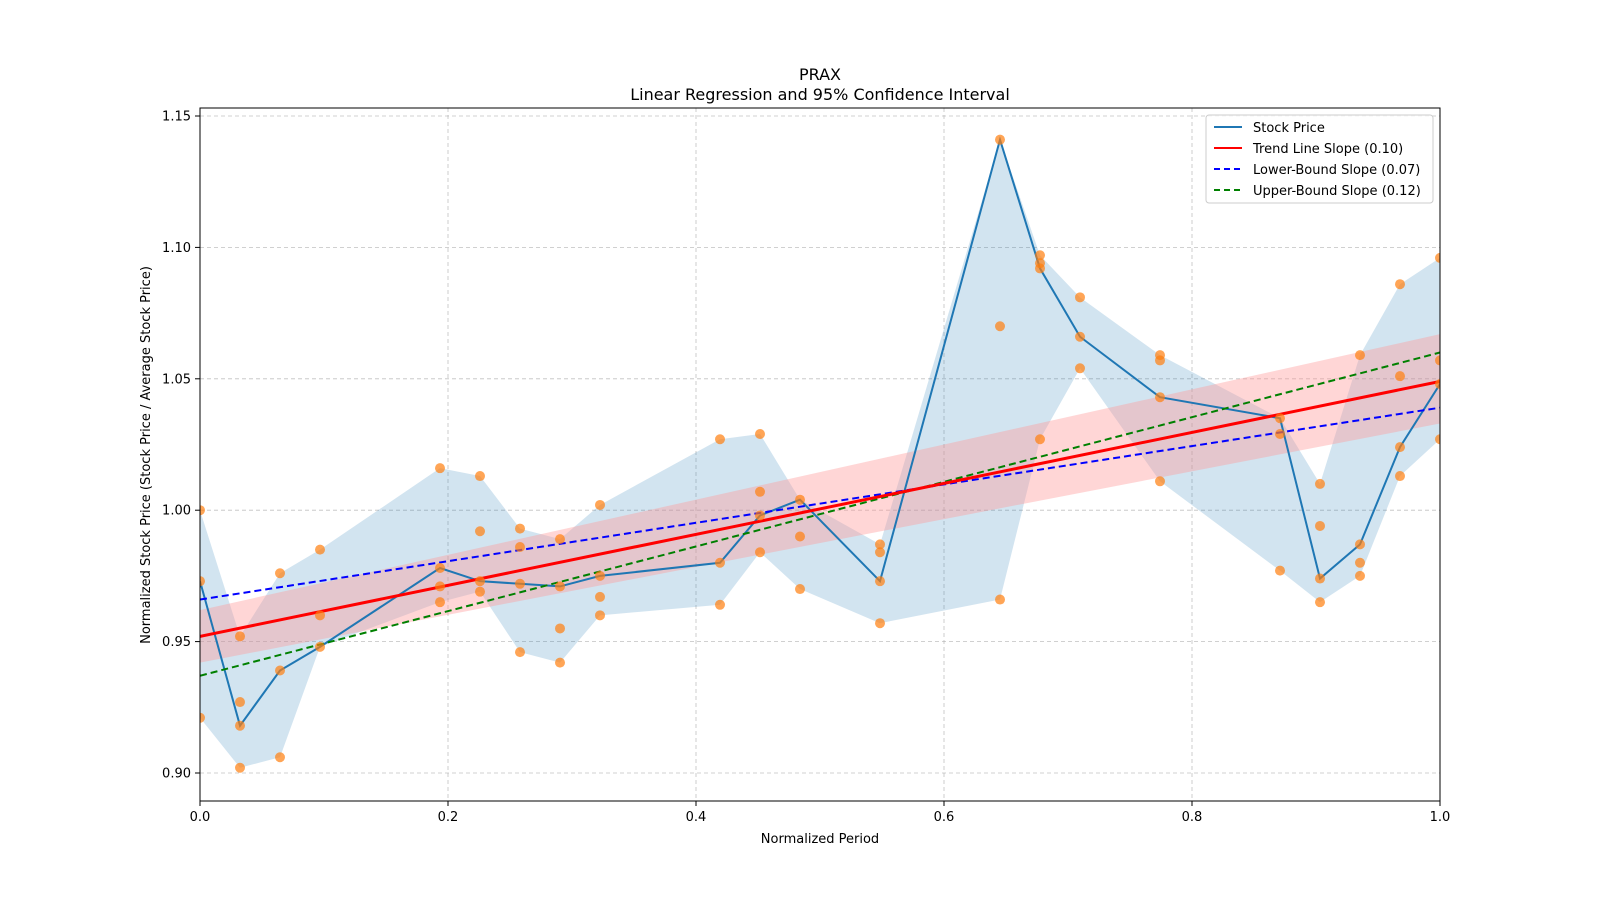 The image size is (1600, 900). I want to click on legend-item-lower-bound: Lower-Bound Slope (0.07), so click(1317, 170).